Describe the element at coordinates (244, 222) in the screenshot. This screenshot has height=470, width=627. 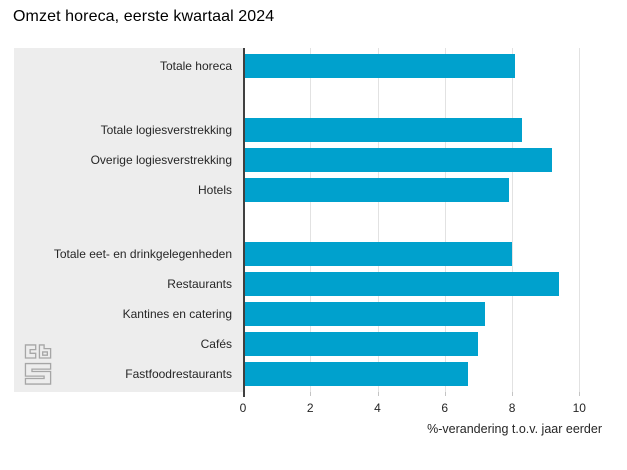
I see `y-axis-line` at that location.